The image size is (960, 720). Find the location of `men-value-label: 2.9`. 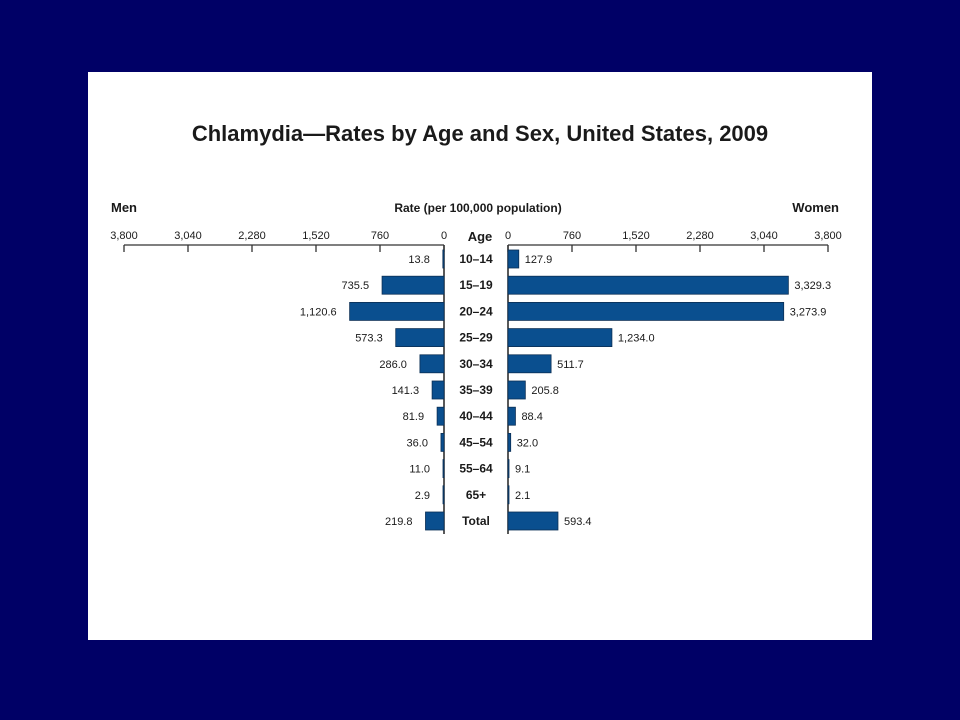

men-value-label: 2.9 is located at coordinates (422, 496).